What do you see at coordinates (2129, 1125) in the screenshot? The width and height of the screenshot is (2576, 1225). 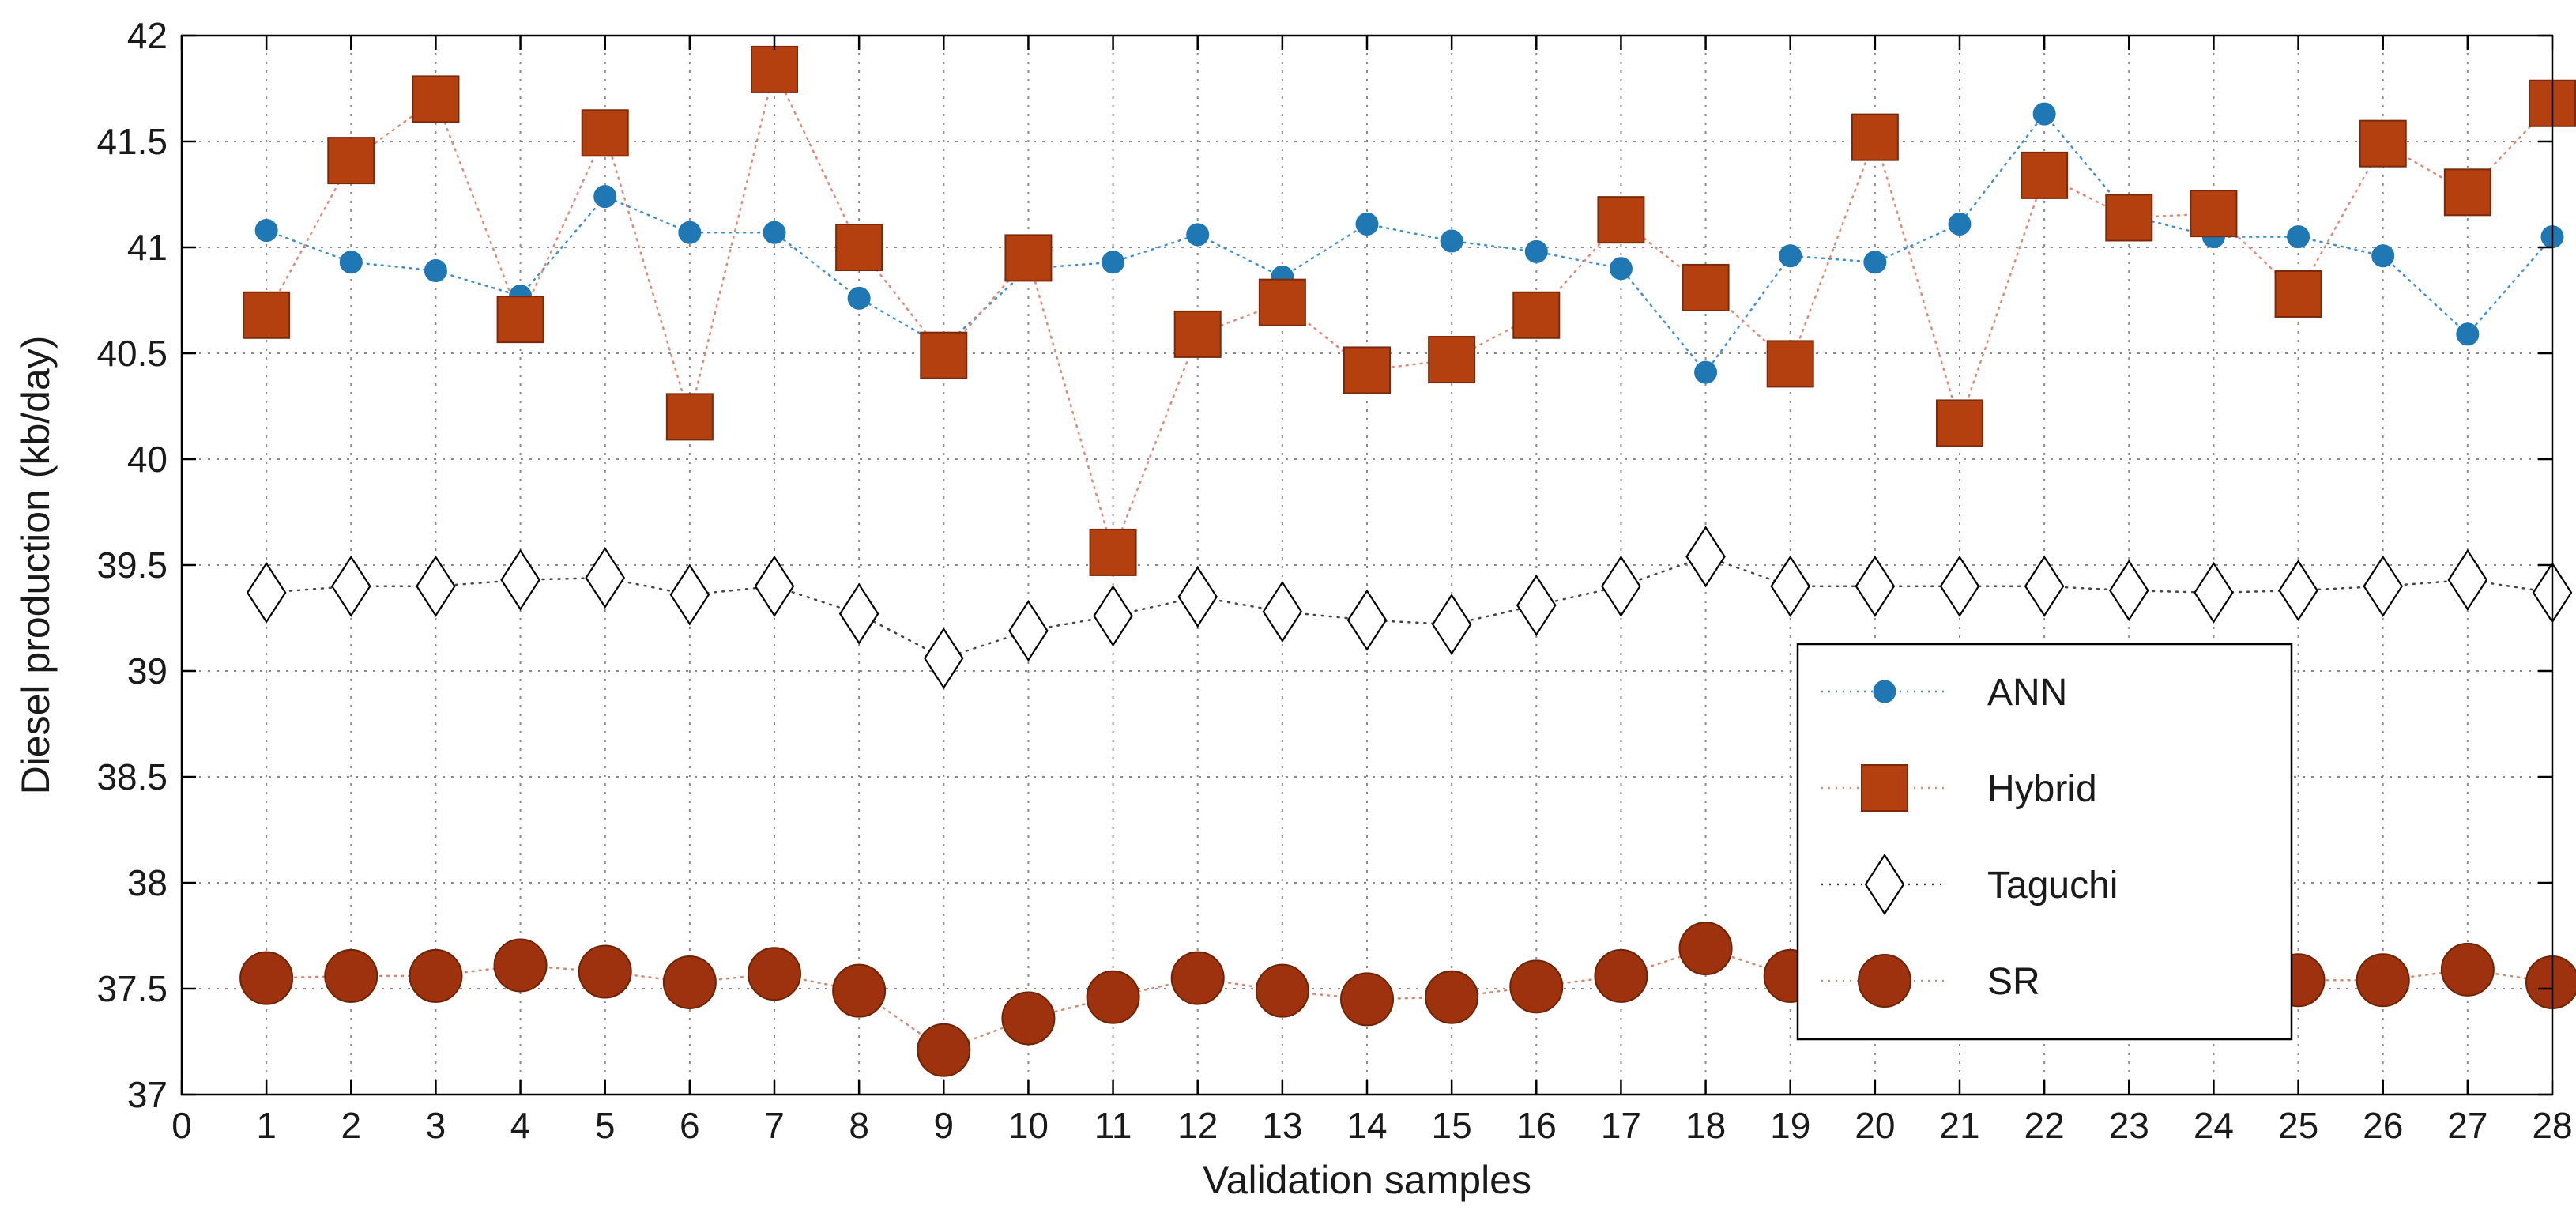 I see `x-tick-label: 23` at bounding box center [2129, 1125].